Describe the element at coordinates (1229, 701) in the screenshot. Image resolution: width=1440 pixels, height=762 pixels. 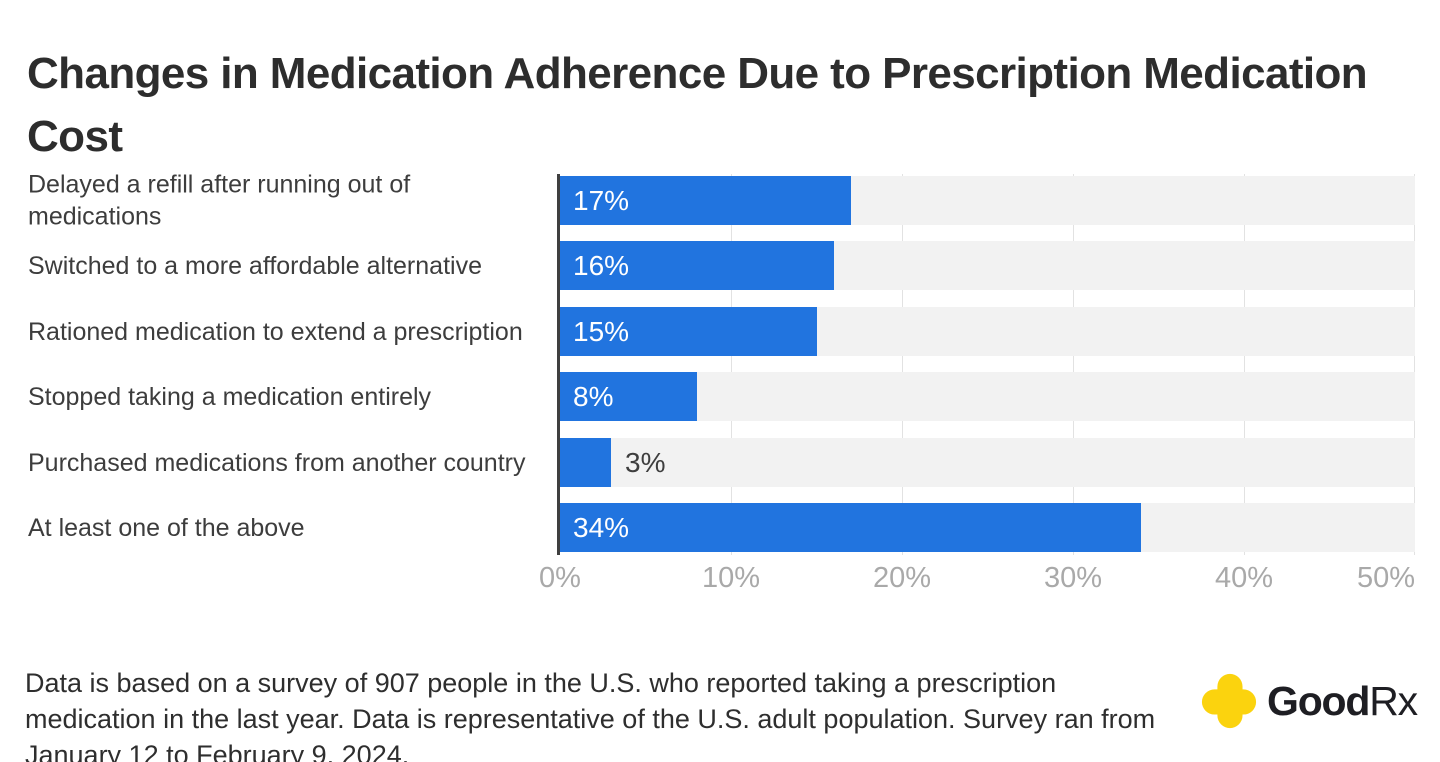
I see `goodrx-cross-icon` at that location.